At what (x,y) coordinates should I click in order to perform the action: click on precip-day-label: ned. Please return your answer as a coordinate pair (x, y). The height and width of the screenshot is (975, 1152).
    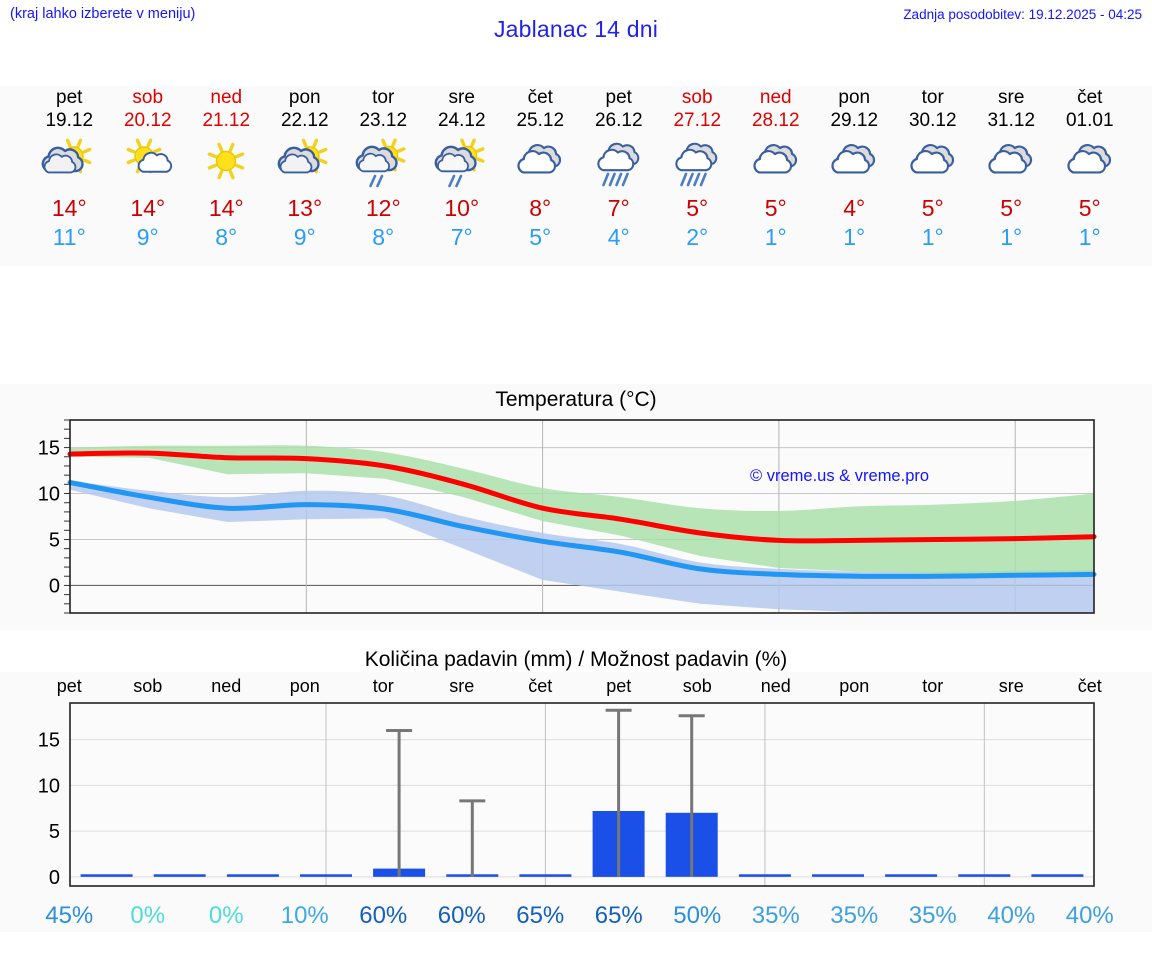
    Looking at the image, I should click on (775, 686).